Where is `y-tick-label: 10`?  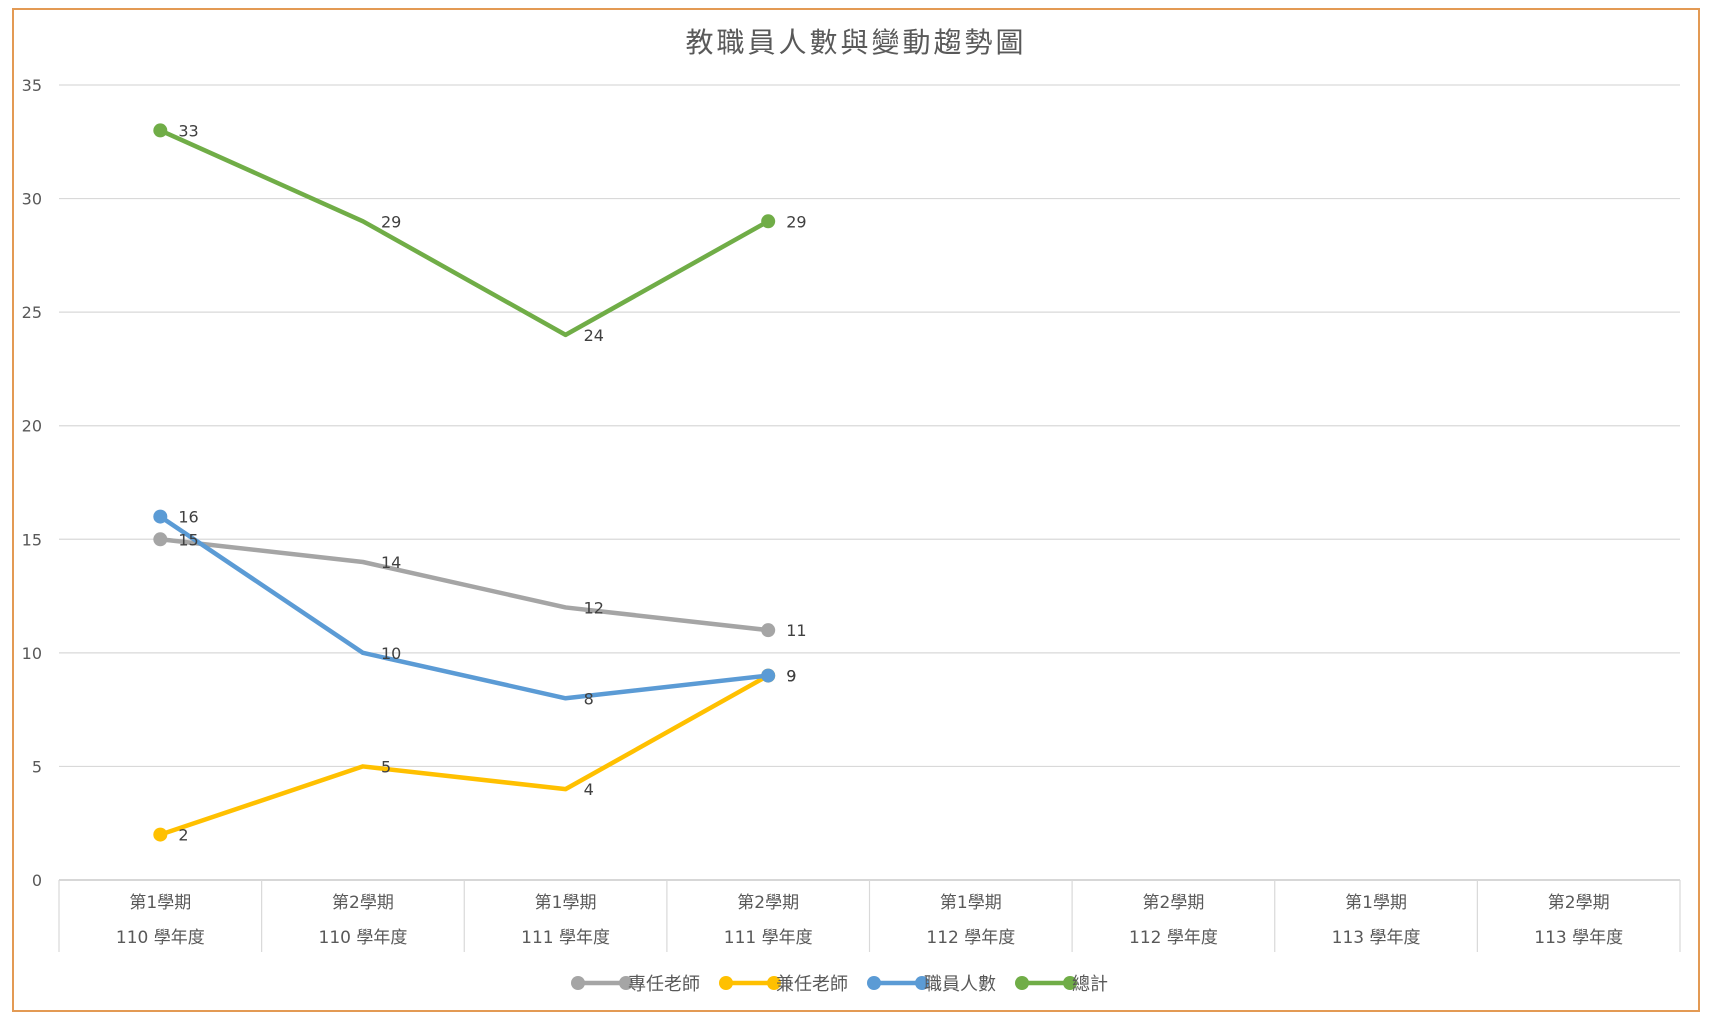 y-tick-label: 10 is located at coordinates (32, 653).